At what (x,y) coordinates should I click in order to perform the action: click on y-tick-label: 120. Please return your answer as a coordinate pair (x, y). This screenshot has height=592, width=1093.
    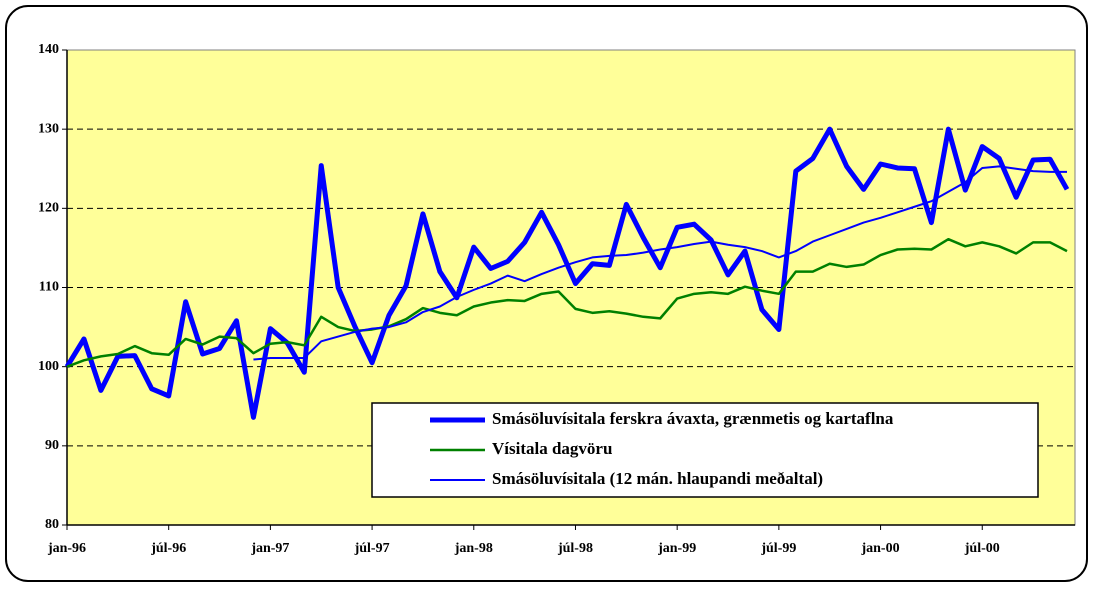
    Looking at the image, I should click on (48, 208).